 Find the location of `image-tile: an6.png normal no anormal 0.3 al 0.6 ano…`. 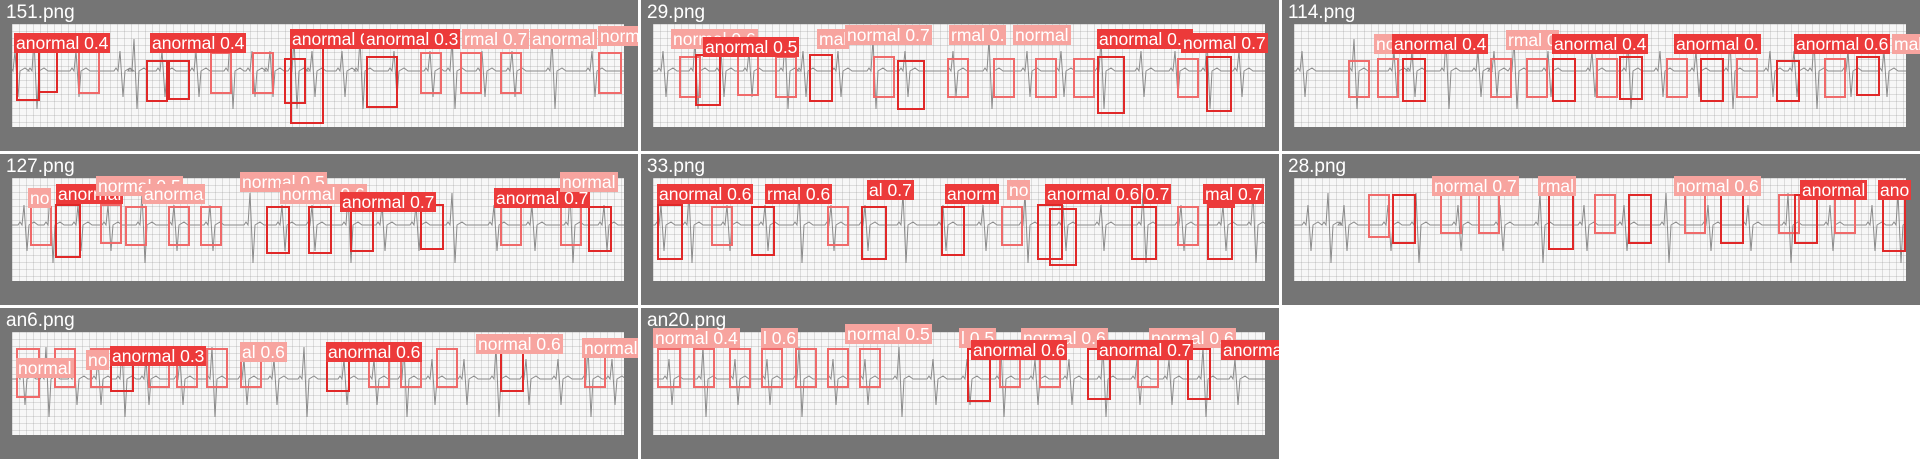

image-tile: an6.png normal no anormal 0.3 al 0.6 ano… is located at coordinates (319, 383).